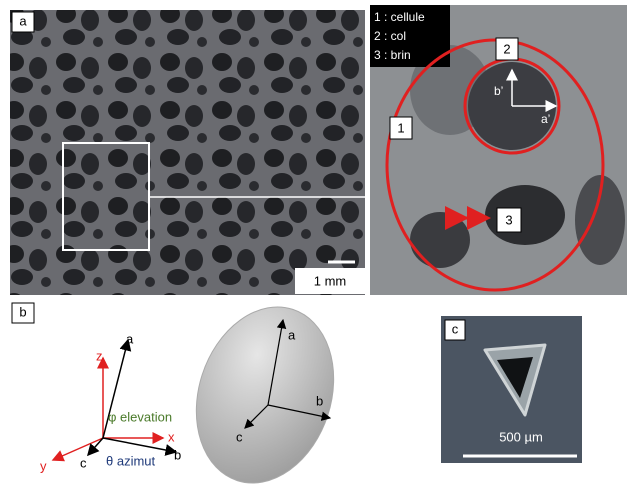 The width and height of the screenshot is (637, 499). I want to click on a-axis, so click(117, 388).